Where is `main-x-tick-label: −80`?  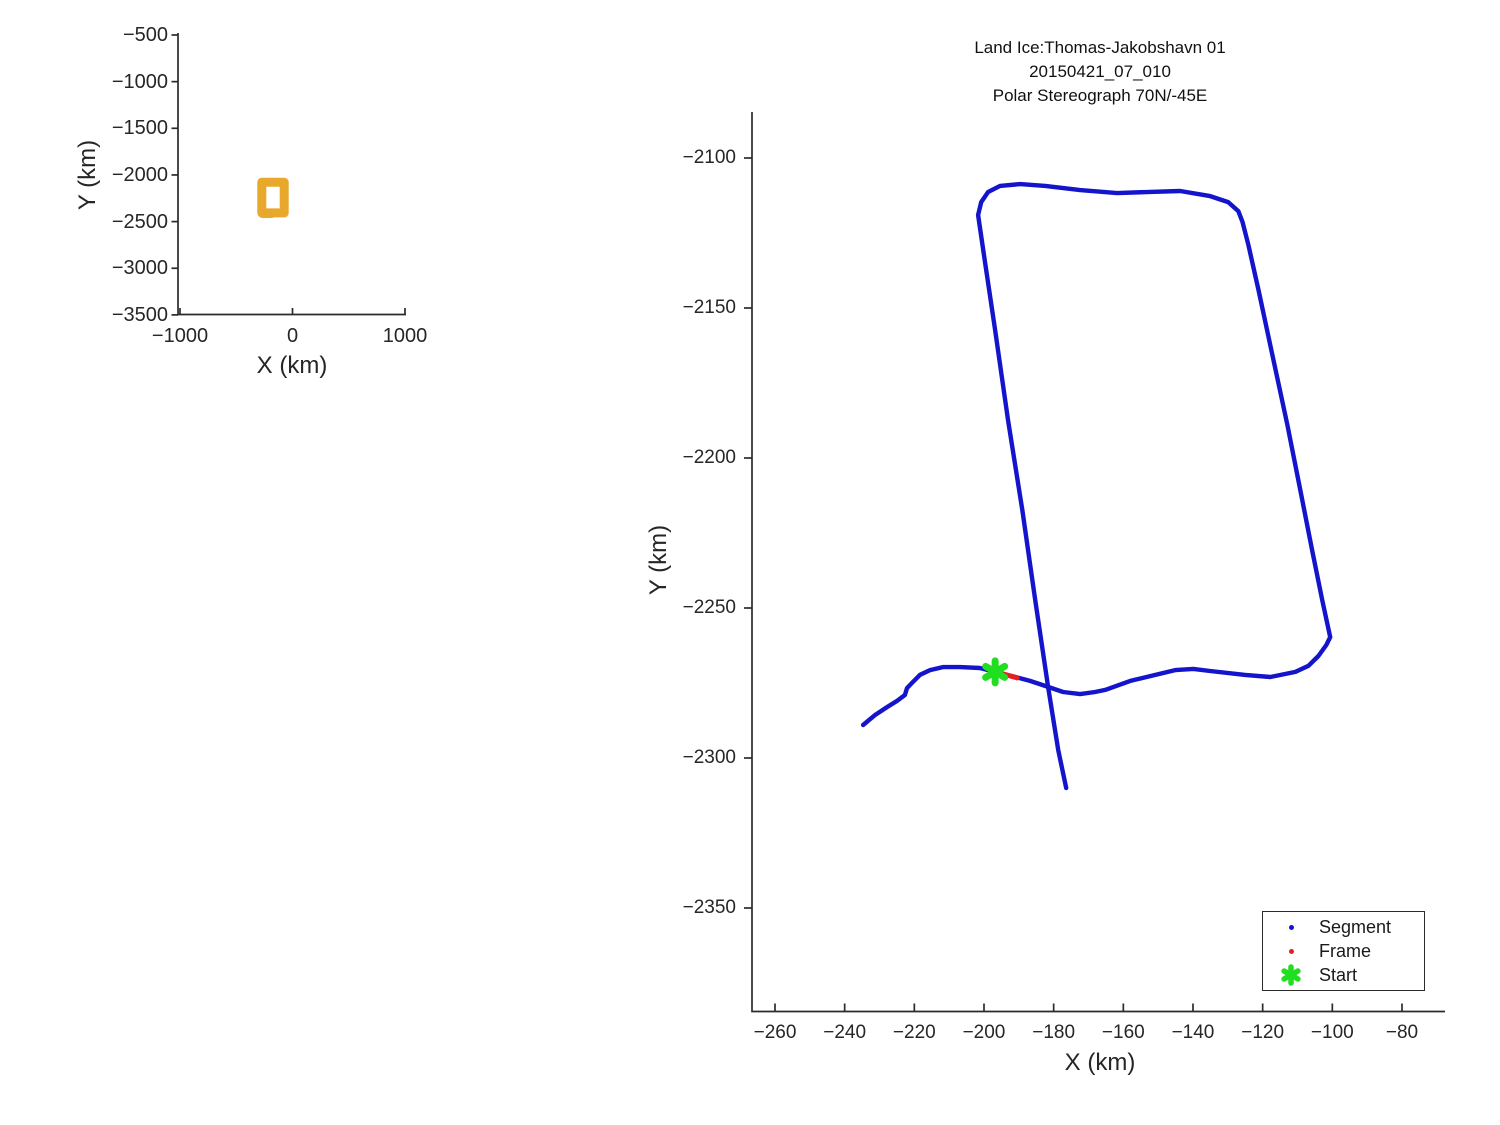
main-x-tick-label: −80 is located at coordinates (1402, 1032).